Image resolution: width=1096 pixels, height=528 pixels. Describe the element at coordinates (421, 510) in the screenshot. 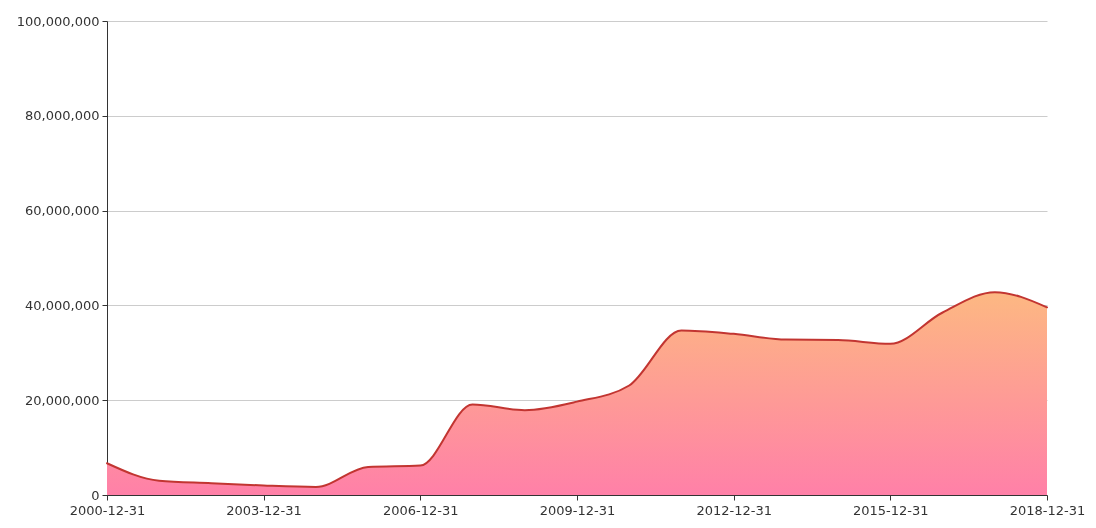

I see `x-tick-label: 2006-12-31` at that location.